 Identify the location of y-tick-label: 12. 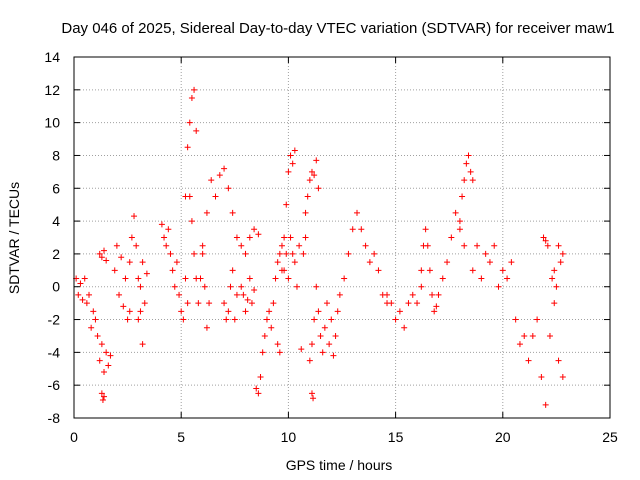
(52, 90).